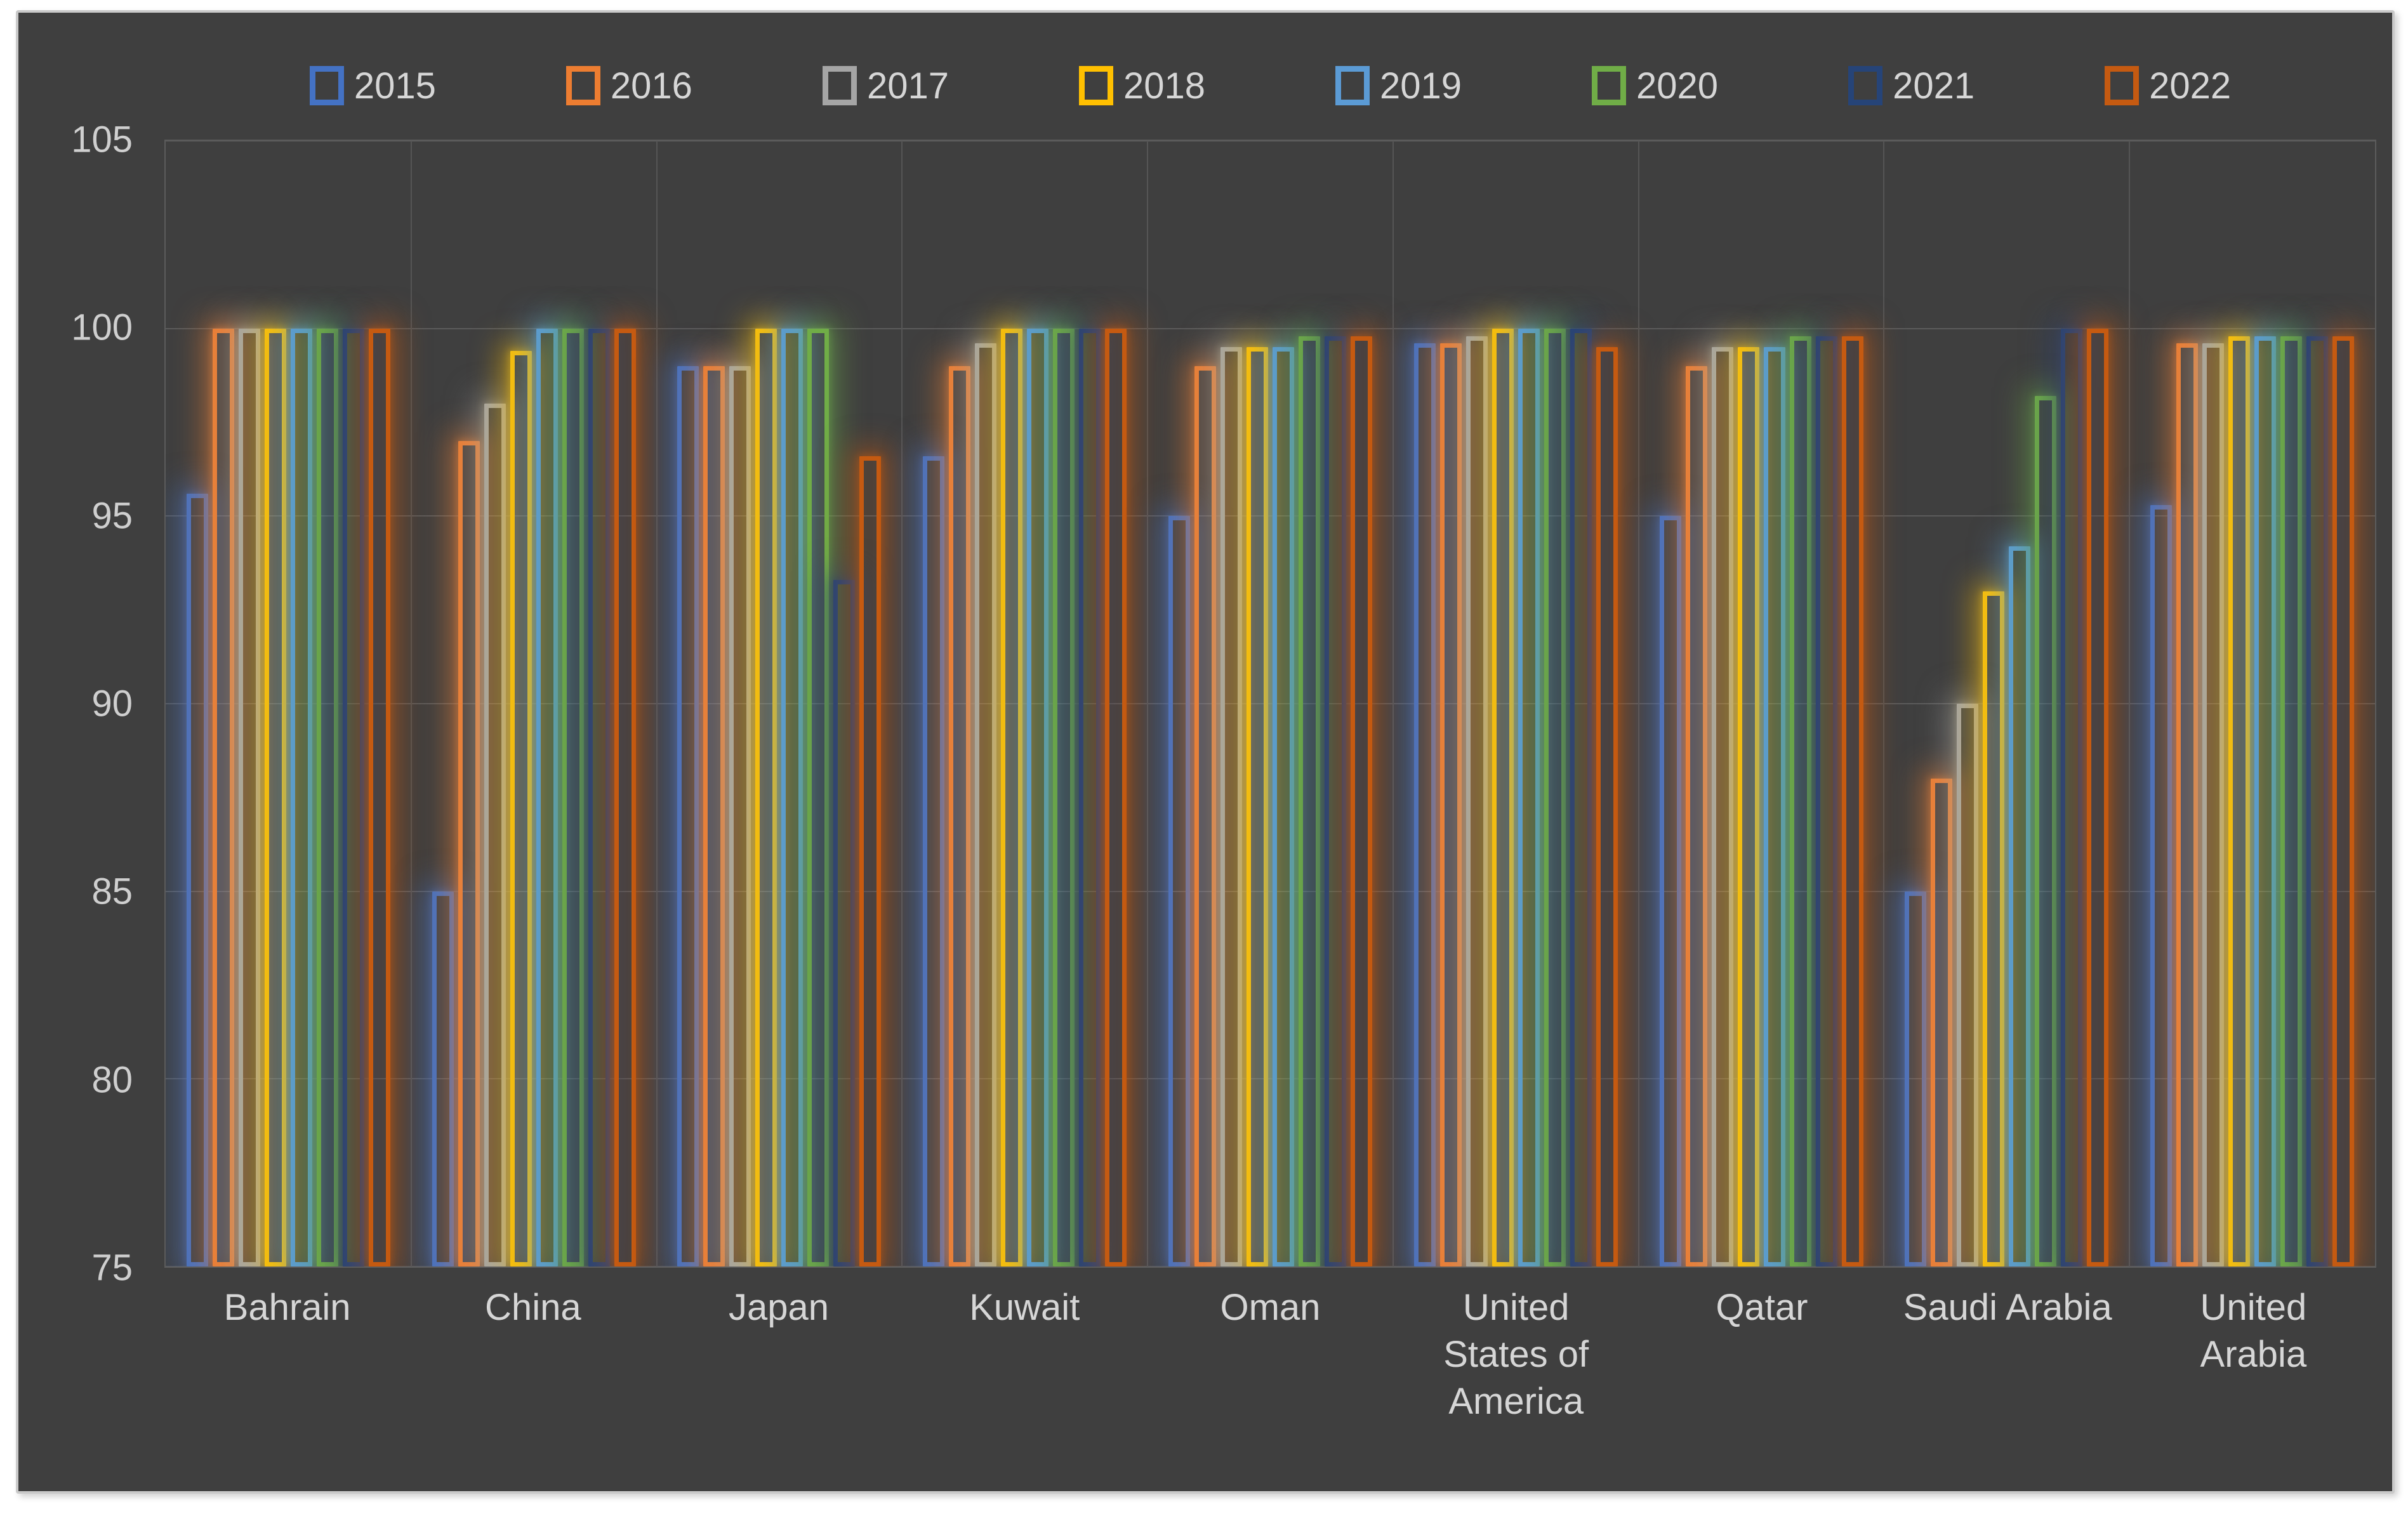 The height and width of the screenshot is (1514, 2408). Describe the element at coordinates (1283, 807) in the screenshot. I see `bar-oman-2019` at that location.